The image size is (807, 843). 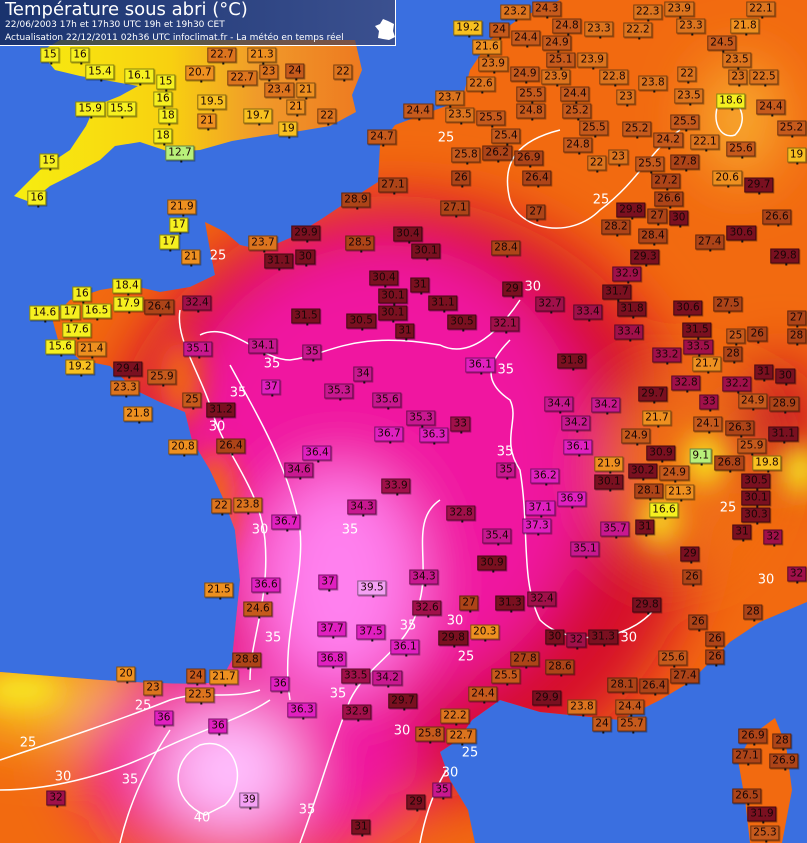 What do you see at coordinates (759, 186) in the screenshot?
I see `station-label: 29.7` at bounding box center [759, 186].